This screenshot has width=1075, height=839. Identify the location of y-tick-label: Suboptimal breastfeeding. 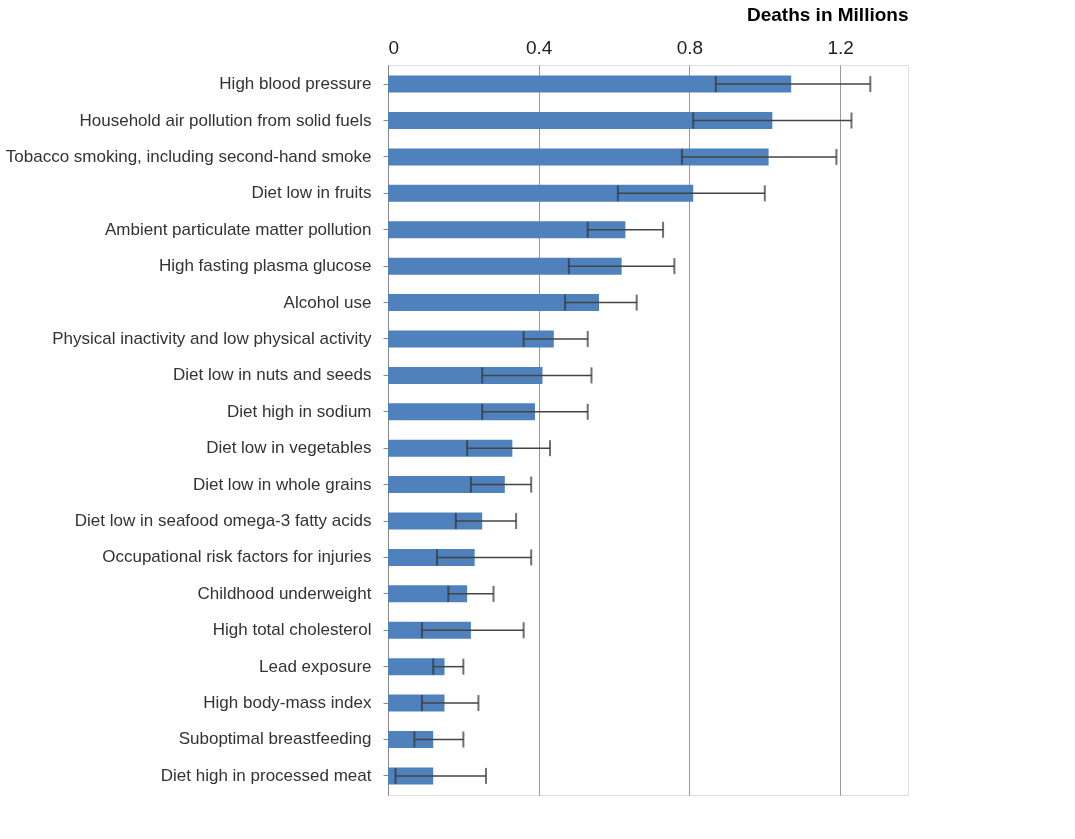
(275, 739).